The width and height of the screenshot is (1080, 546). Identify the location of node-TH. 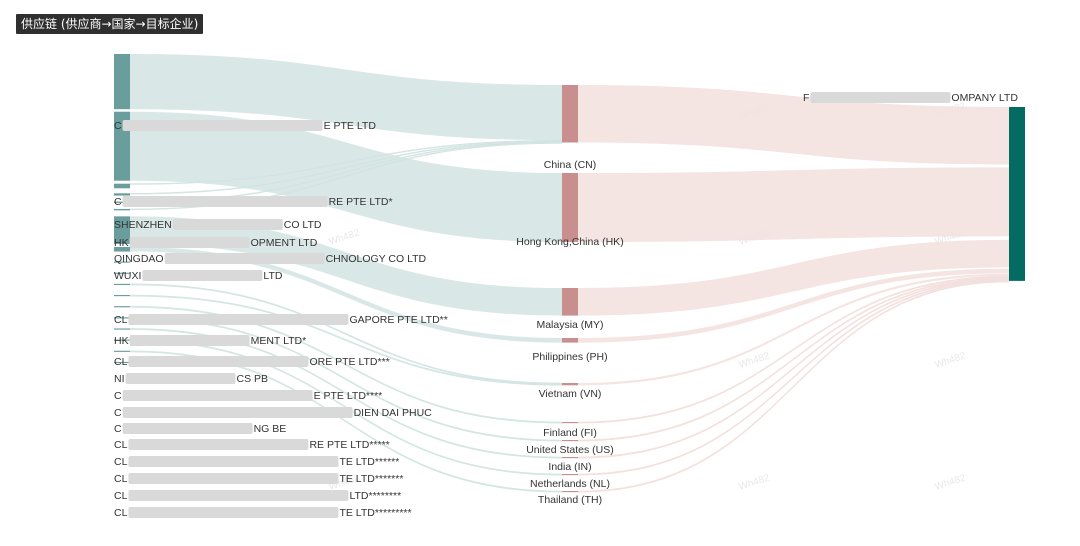
(570, 492).